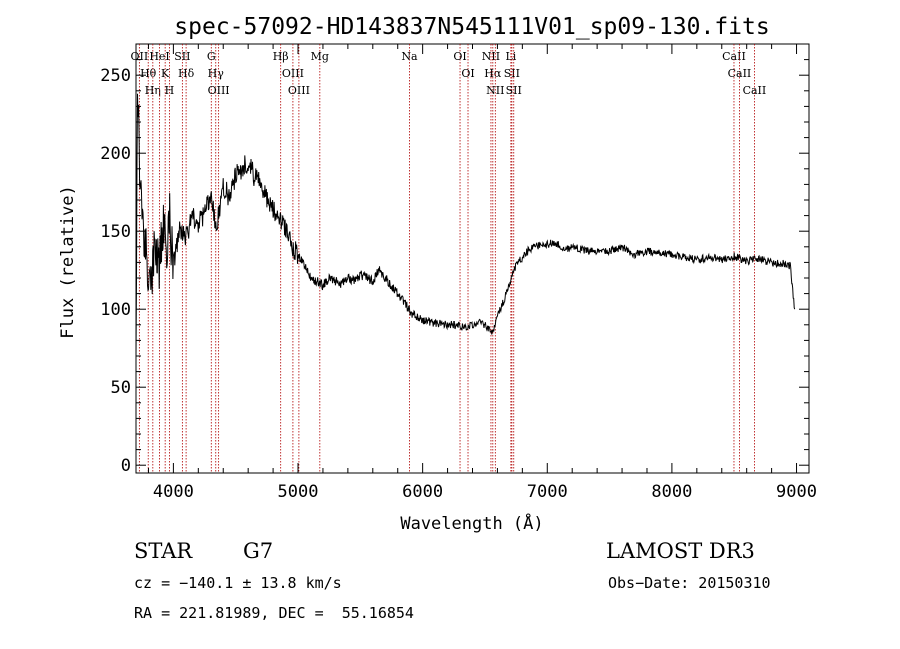  What do you see at coordinates (671, 492) in the screenshot?
I see `x-tick-label: 8000` at bounding box center [671, 492].